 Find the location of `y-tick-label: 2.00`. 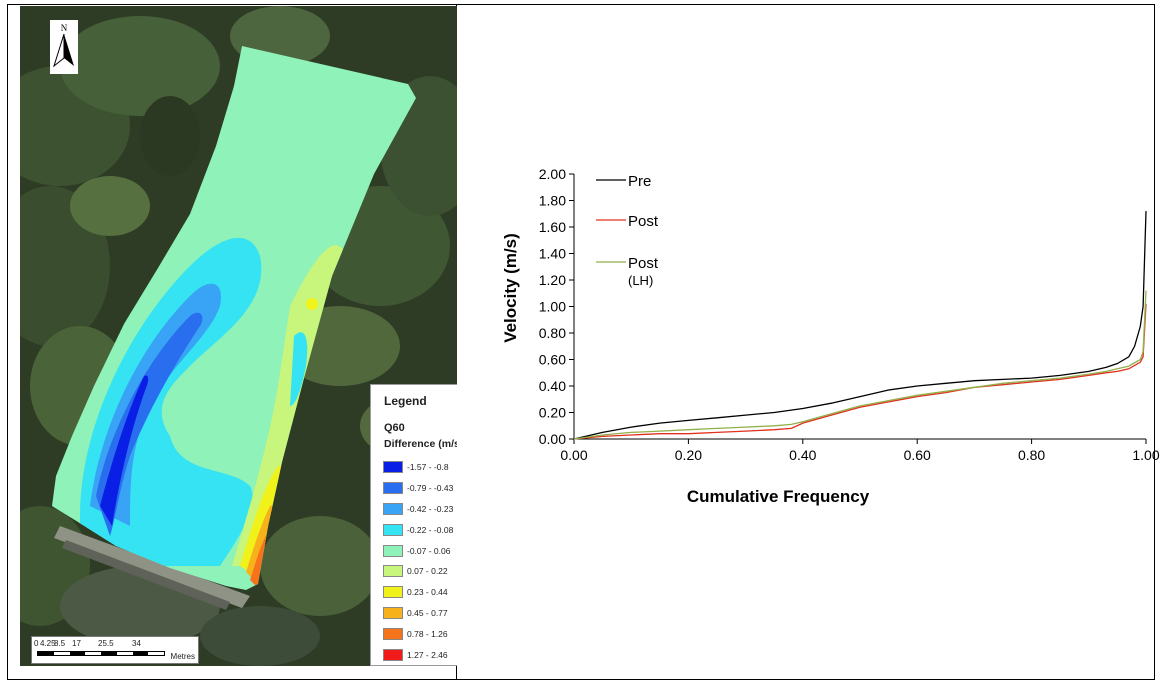

y-tick-label: 2.00 is located at coordinates (552, 174).